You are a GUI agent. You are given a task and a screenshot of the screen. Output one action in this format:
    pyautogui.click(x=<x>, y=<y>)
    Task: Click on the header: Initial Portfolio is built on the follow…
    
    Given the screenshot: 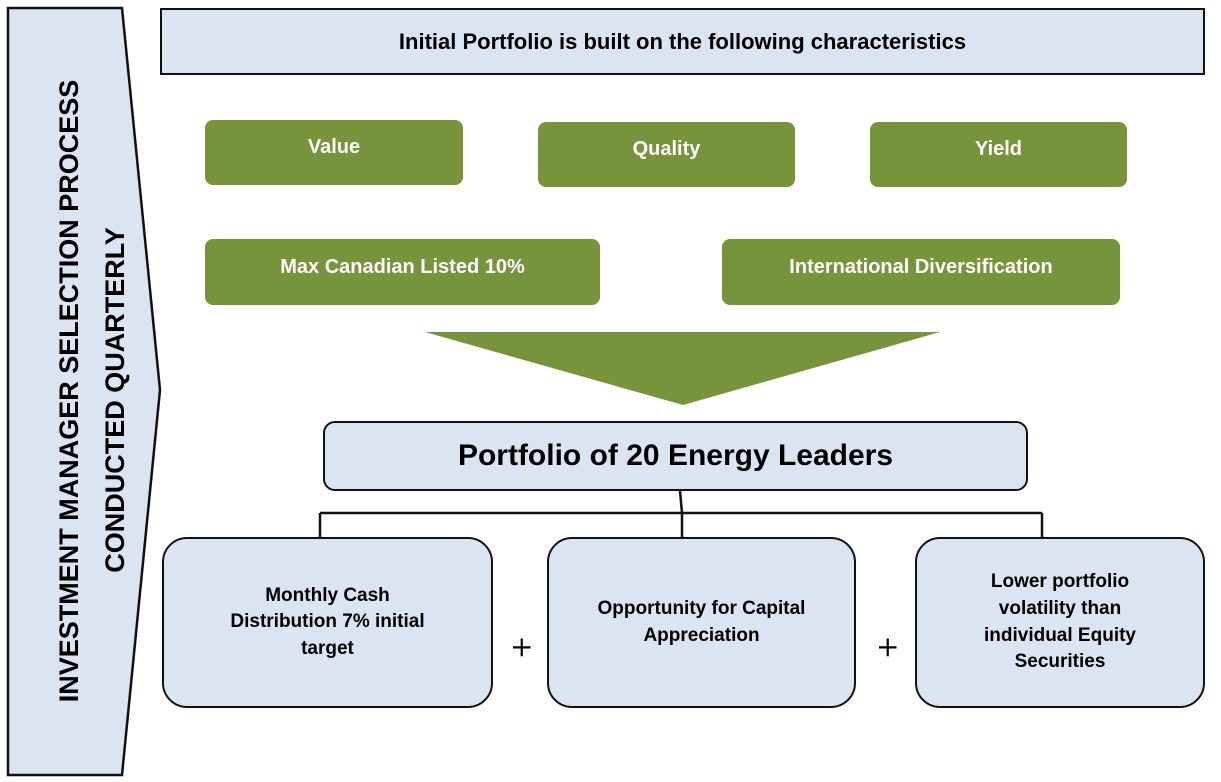 What is the action you would take?
    pyautogui.click(x=682, y=41)
    